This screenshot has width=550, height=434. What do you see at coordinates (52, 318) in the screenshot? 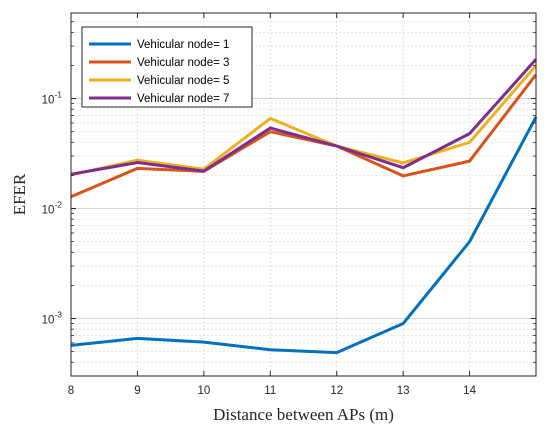
I see `y-tick-label: 10⁻³` at bounding box center [52, 318].